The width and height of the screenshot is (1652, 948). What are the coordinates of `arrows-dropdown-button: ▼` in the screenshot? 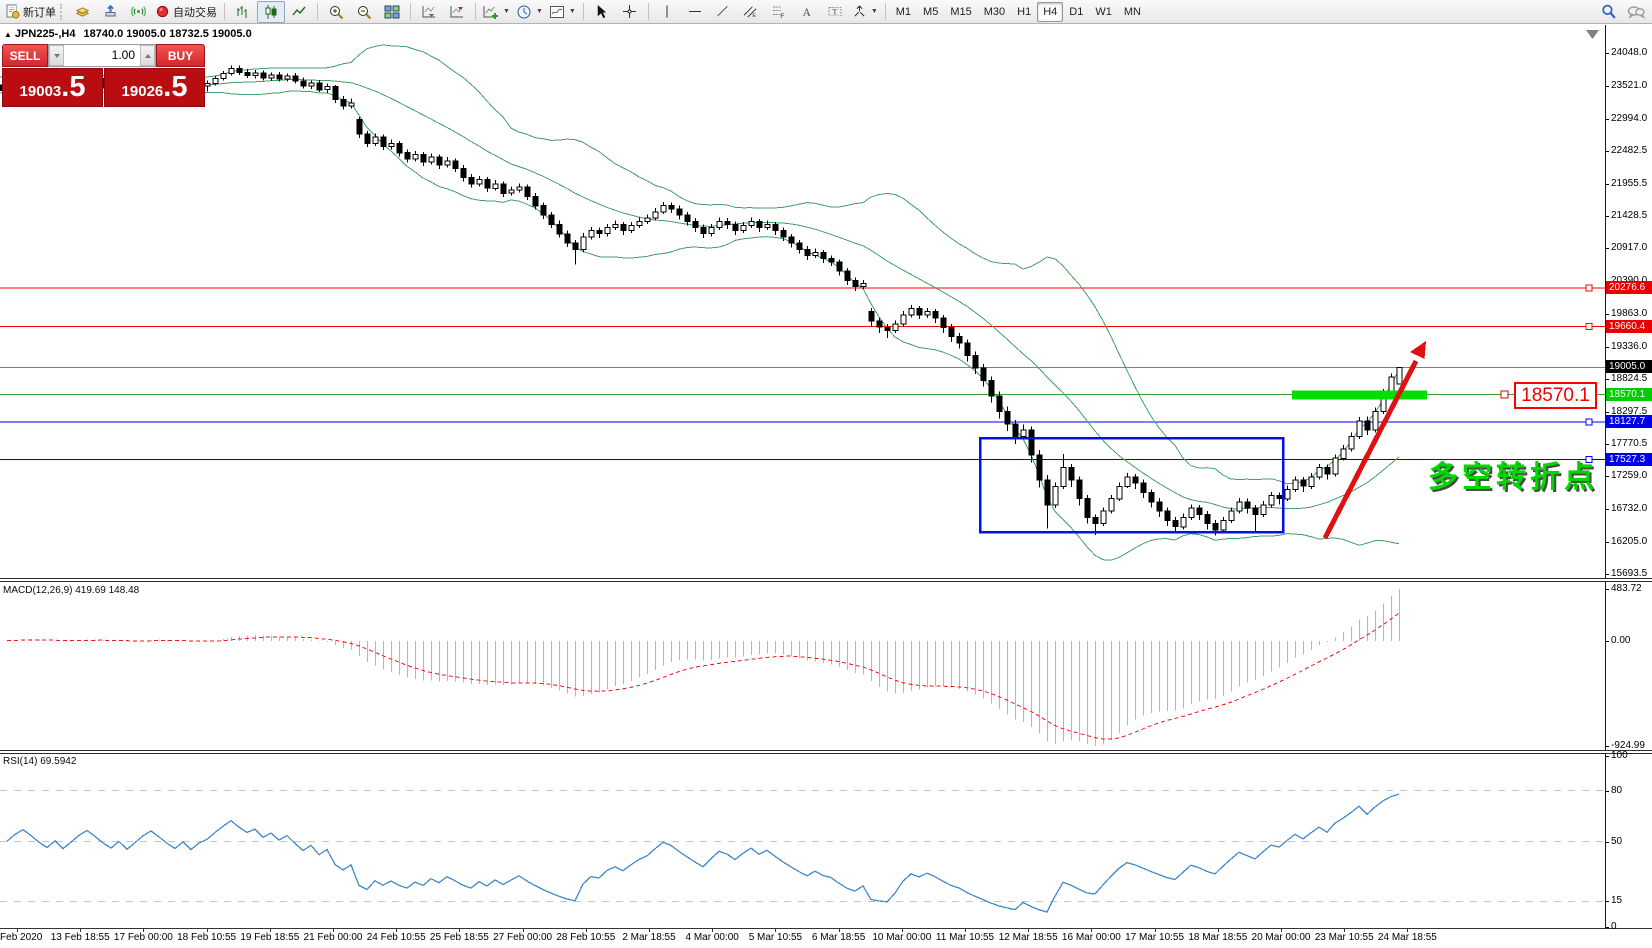 It's located at (865, 12).